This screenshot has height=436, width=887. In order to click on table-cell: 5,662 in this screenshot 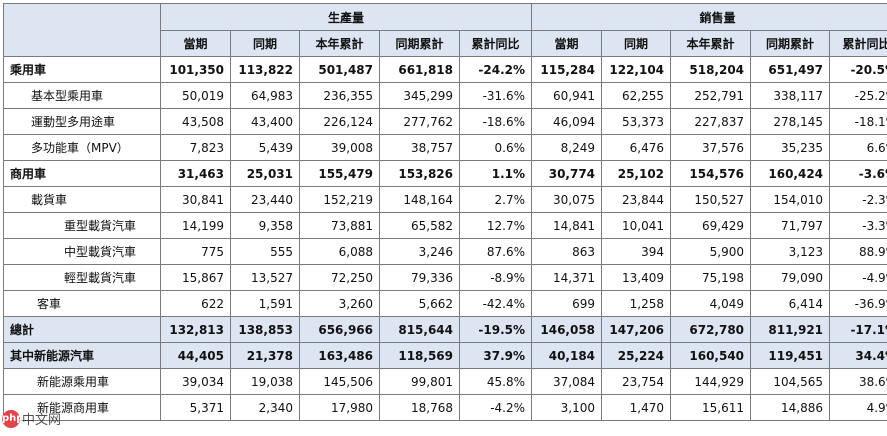, I will do `click(419, 303)`.